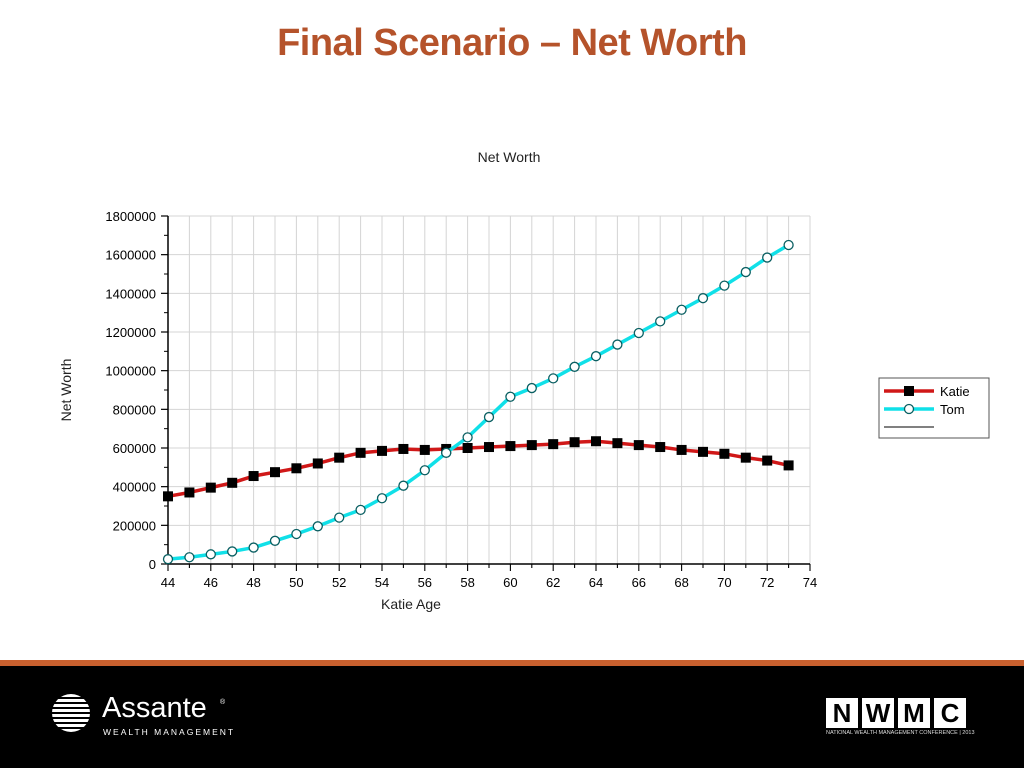  What do you see at coordinates (896, 713) in the screenshot?
I see `nwmc-logo: N W M C` at bounding box center [896, 713].